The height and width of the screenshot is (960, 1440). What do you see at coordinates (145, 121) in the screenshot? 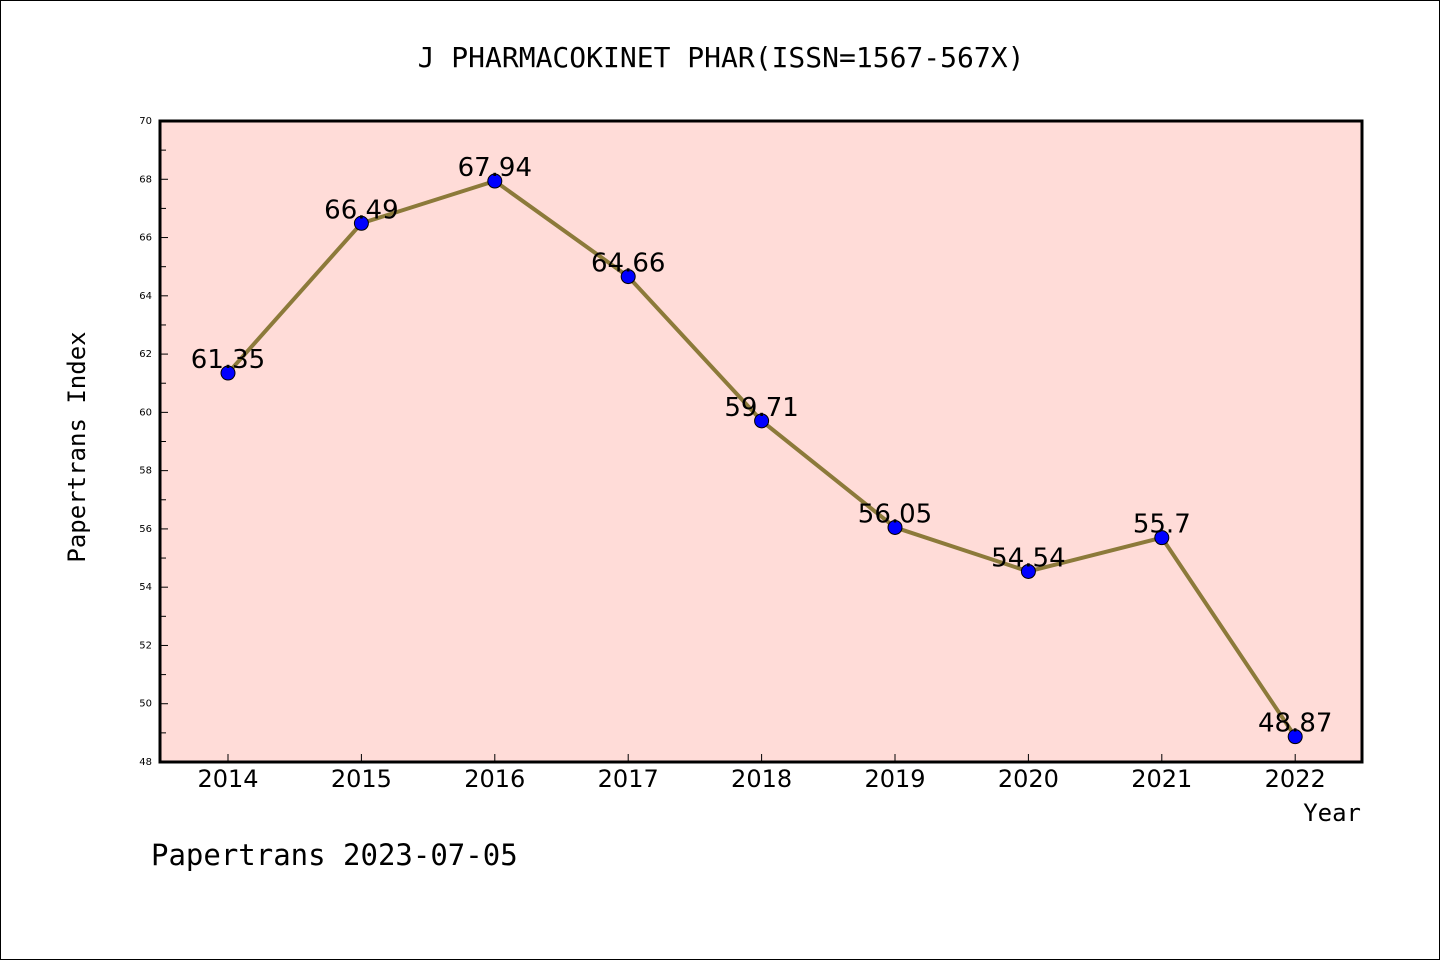
I see `y-tick-label: 70` at bounding box center [145, 121].